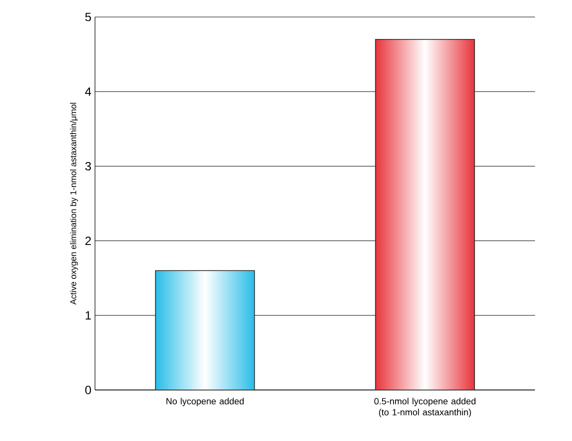 The height and width of the screenshot is (441, 572). What do you see at coordinates (425, 408) in the screenshot?
I see `x-tick-label: 0.5-nmol lycopene added (to 1-nmol astaxanthin)` at bounding box center [425, 408].